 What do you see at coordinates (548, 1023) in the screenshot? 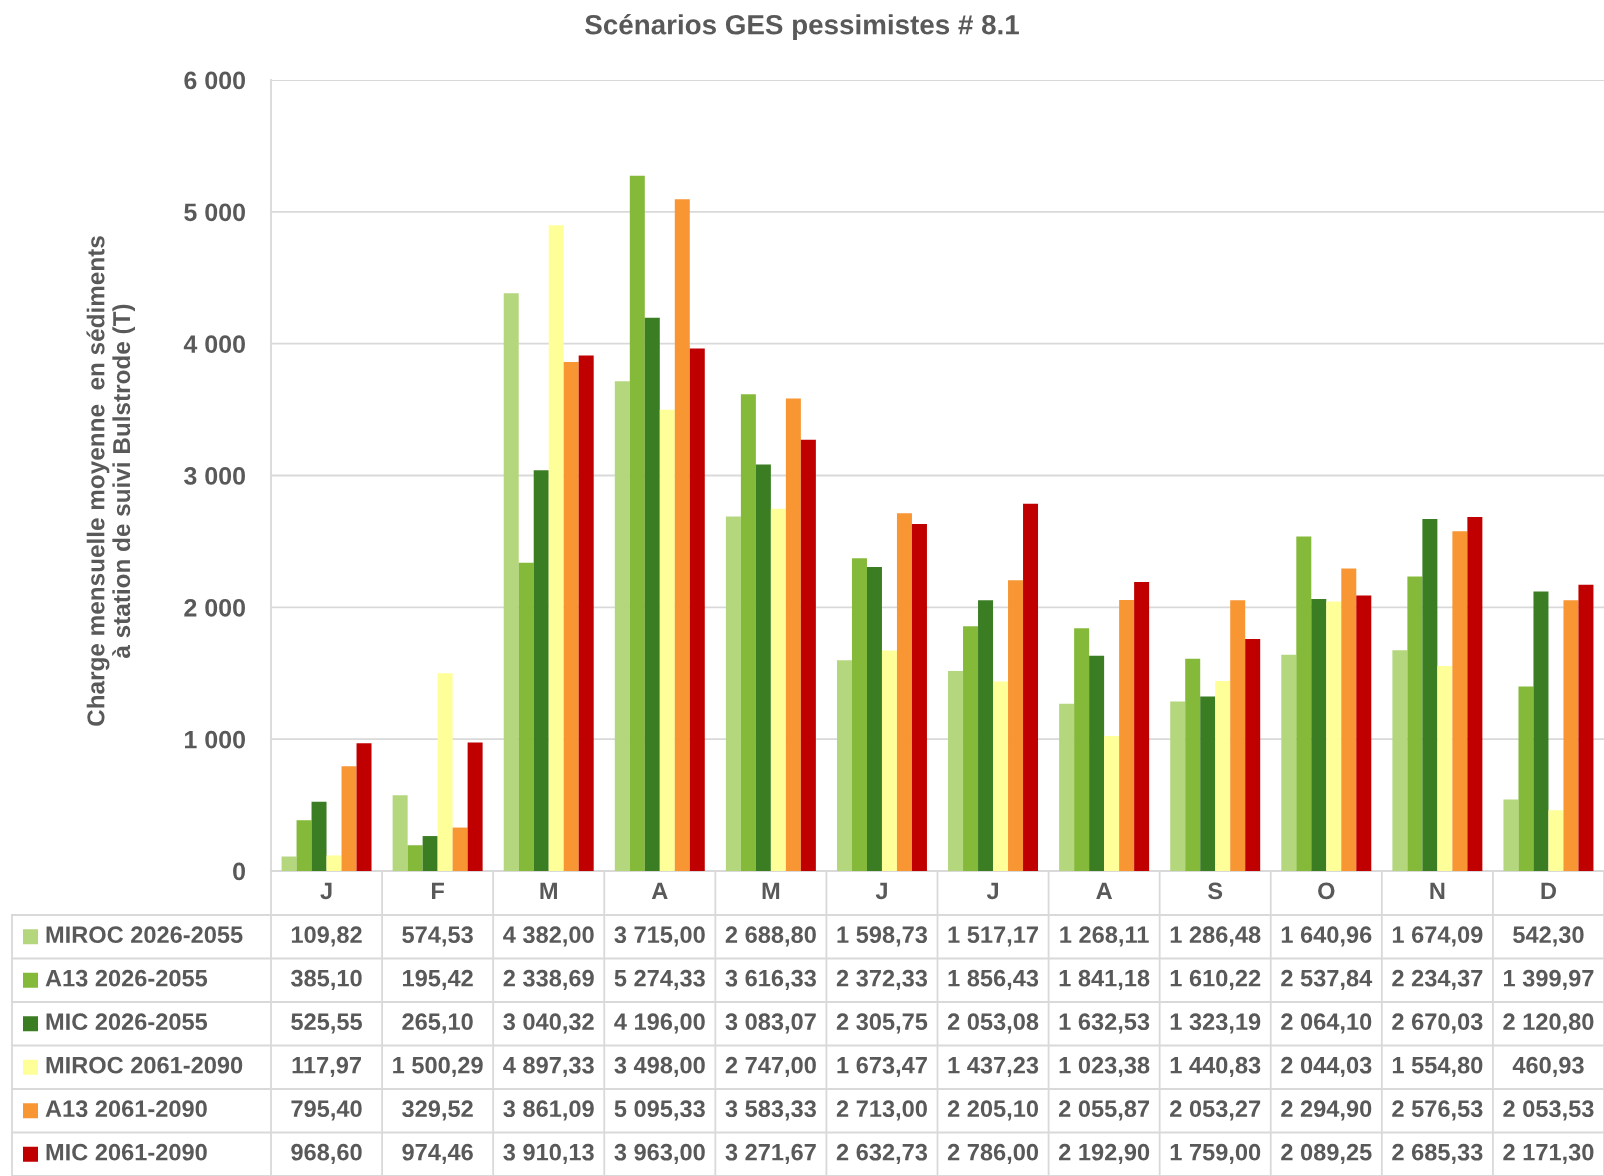
I see `data-label: 3 040,32` at bounding box center [548, 1023].